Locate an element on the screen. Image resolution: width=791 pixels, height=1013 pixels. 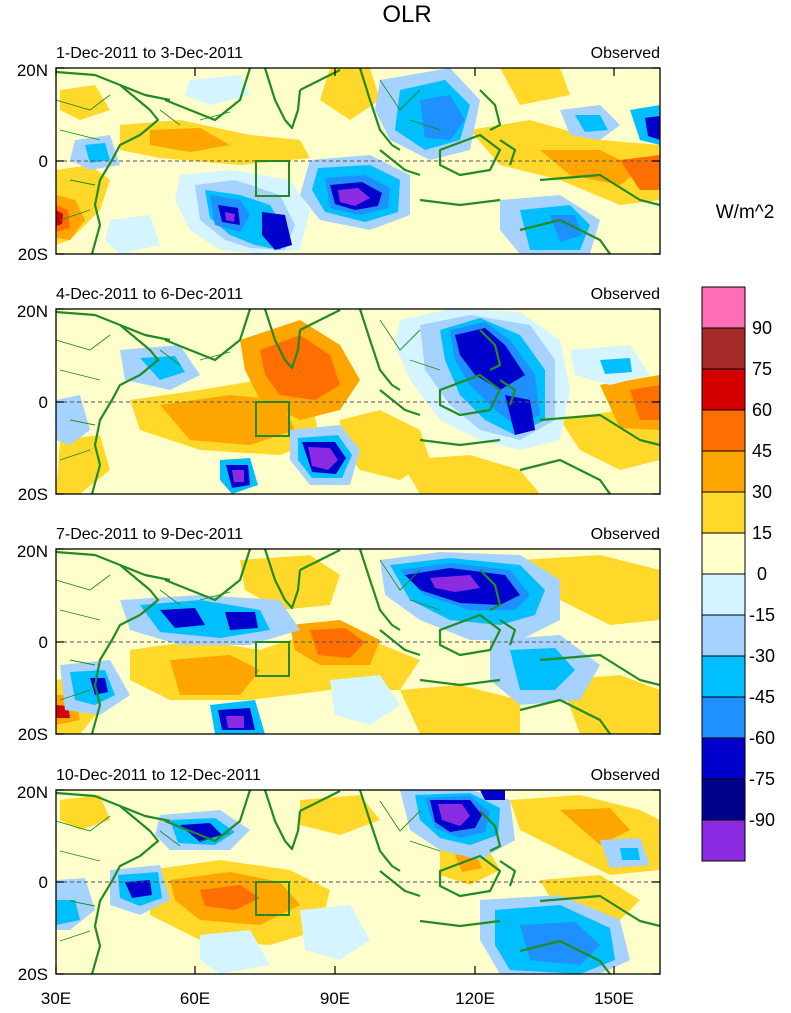
panel-3-borders is located at coordinates (248, 630).